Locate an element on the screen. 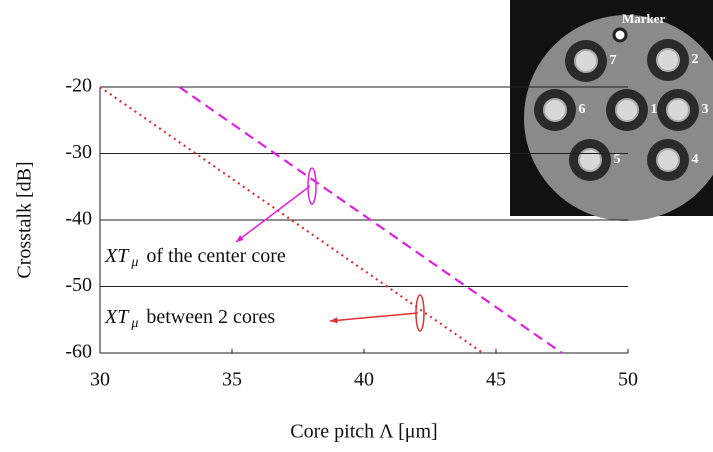 This screenshot has height=452, width=713. core-label: 3 is located at coordinates (705, 109).